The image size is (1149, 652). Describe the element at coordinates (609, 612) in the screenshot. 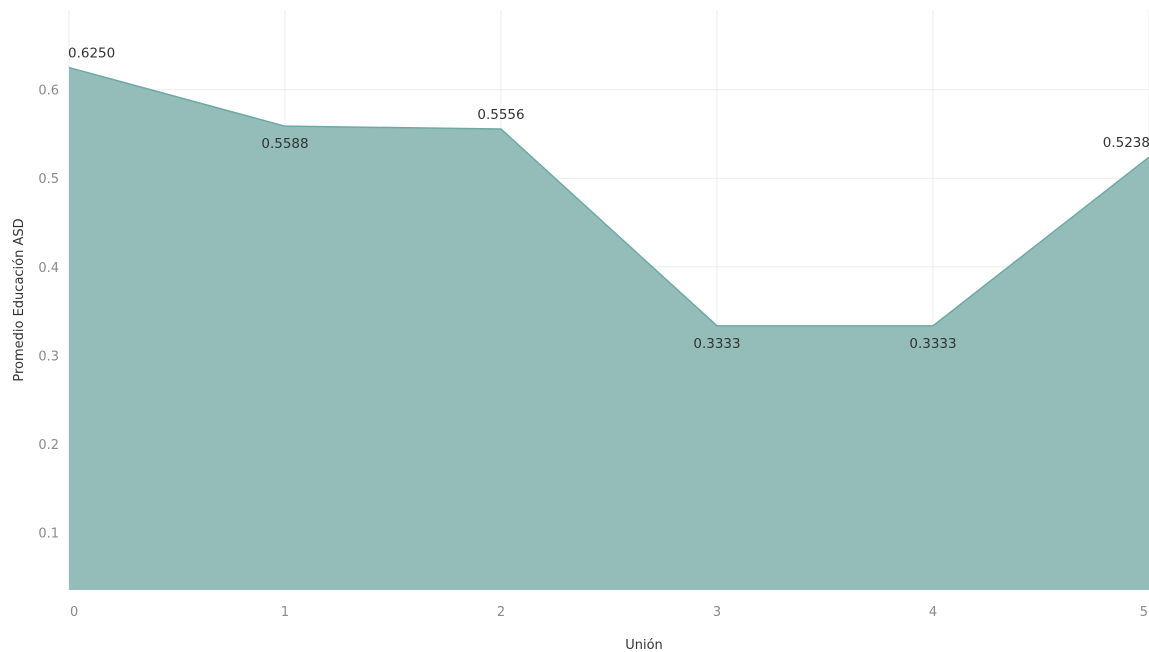

I see `x-axis-ticks: 0 1 2 3 4 5` at that location.